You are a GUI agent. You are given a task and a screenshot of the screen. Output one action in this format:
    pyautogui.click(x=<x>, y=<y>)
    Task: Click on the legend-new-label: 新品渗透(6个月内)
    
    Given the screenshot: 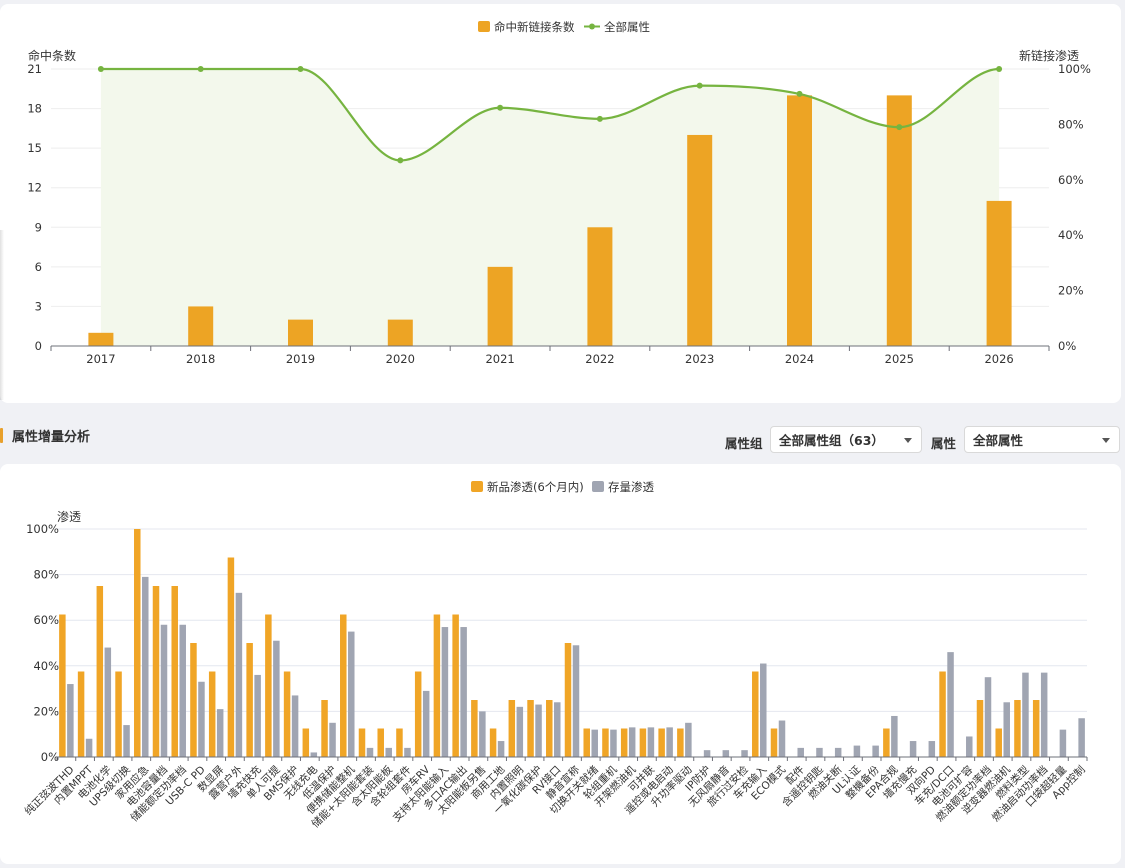 What is the action you would take?
    pyautogui.click(x=535, y=487)
    